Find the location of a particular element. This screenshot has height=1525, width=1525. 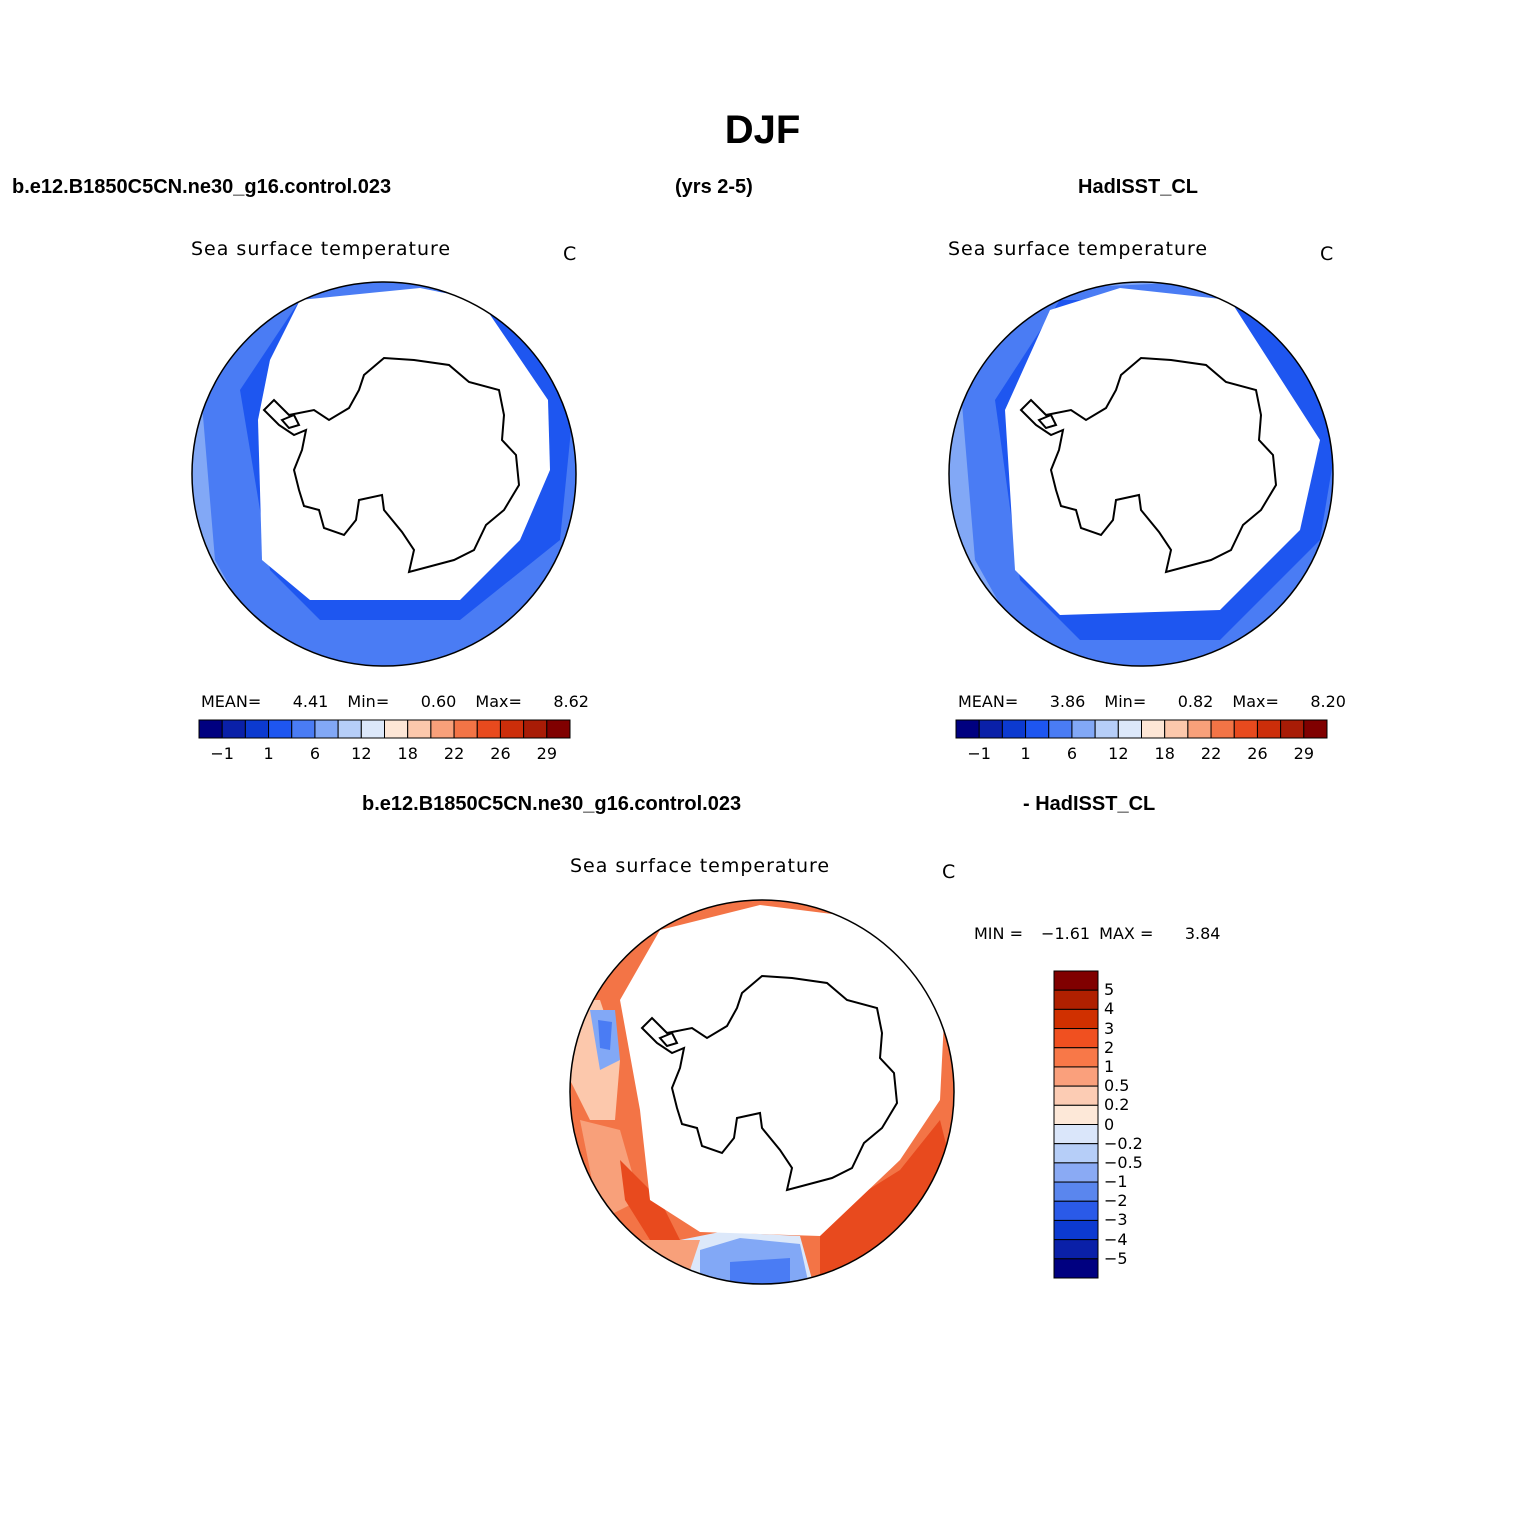

panel-obs-title: Sea surface temperature is located at coordinates (1078, 249).